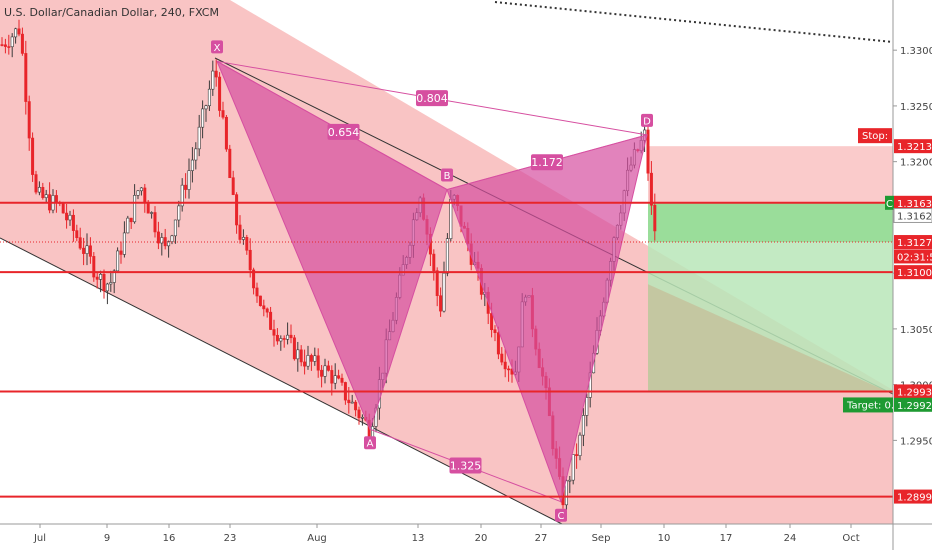 Image resolution: width=932 pixels, height=550 pixels. Describe the element at coordinates (664, 538) in the screenshot. I see `x-tick-label: 10` at that location.